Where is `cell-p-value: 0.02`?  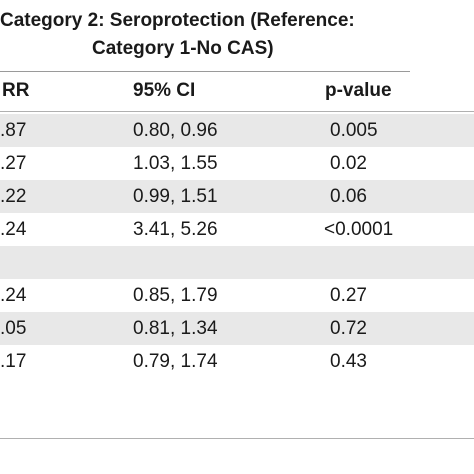
cell-p-value: 0.02 is located at coordinates (348, 163).